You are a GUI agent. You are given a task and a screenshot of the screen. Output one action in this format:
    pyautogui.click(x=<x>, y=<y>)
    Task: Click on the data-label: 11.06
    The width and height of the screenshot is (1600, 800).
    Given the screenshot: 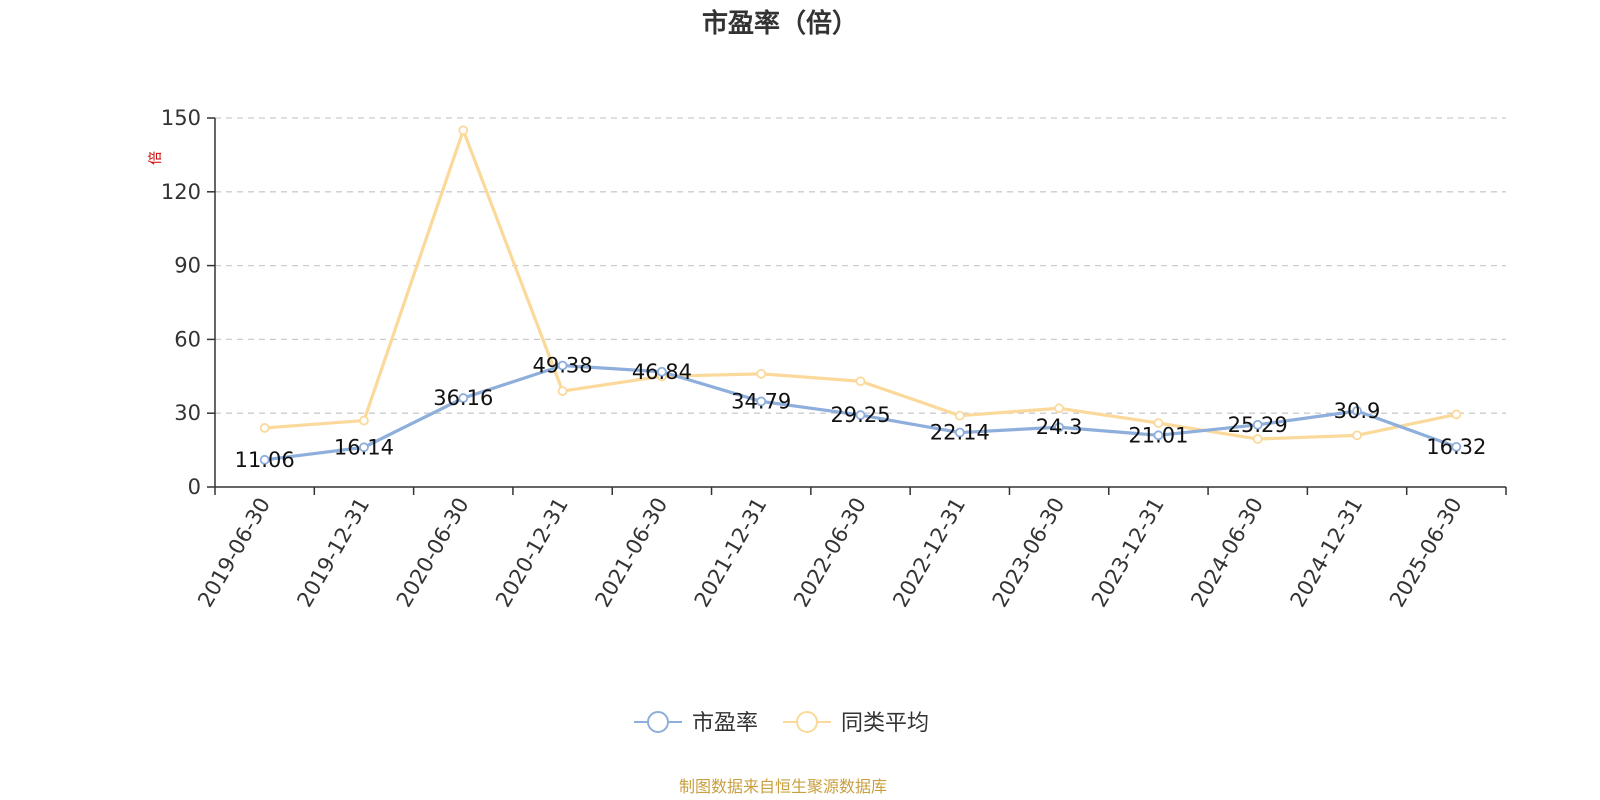 What is the action you would take?
    pyautogui.click(x=265, y=460)
    